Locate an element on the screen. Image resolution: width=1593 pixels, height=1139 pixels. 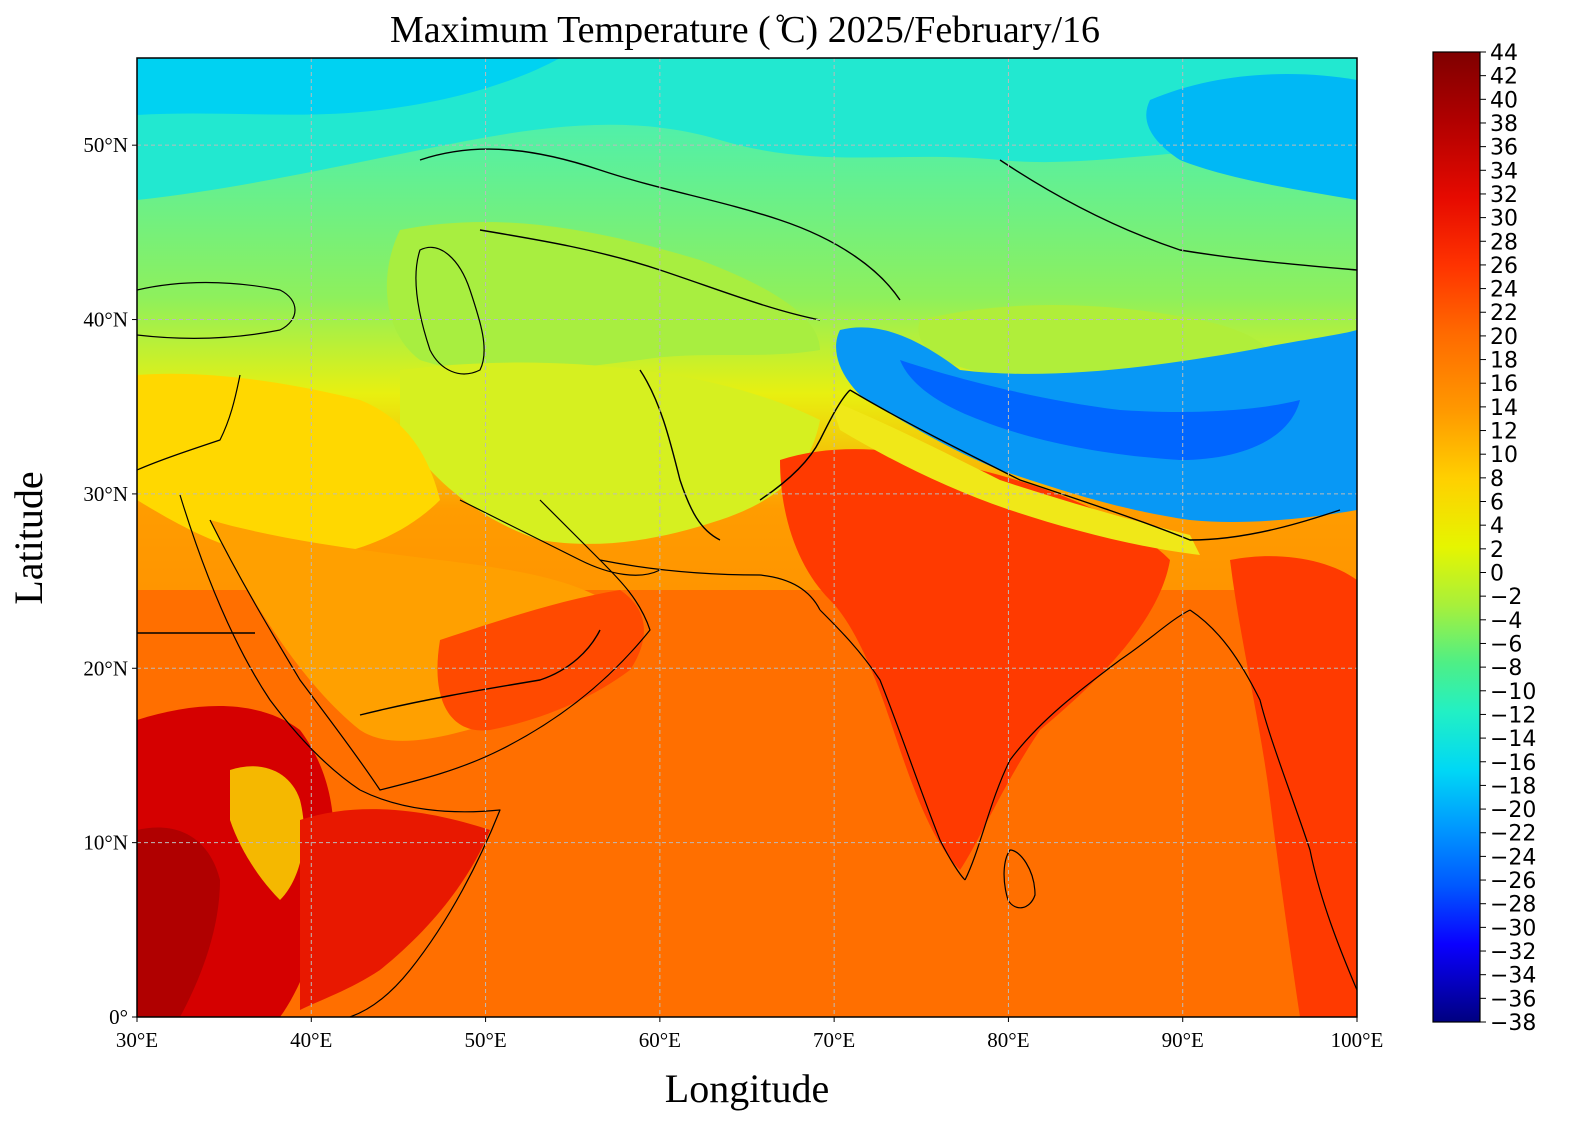
colorbar-tick-label: 6 is located at coordinates (1497, 503).